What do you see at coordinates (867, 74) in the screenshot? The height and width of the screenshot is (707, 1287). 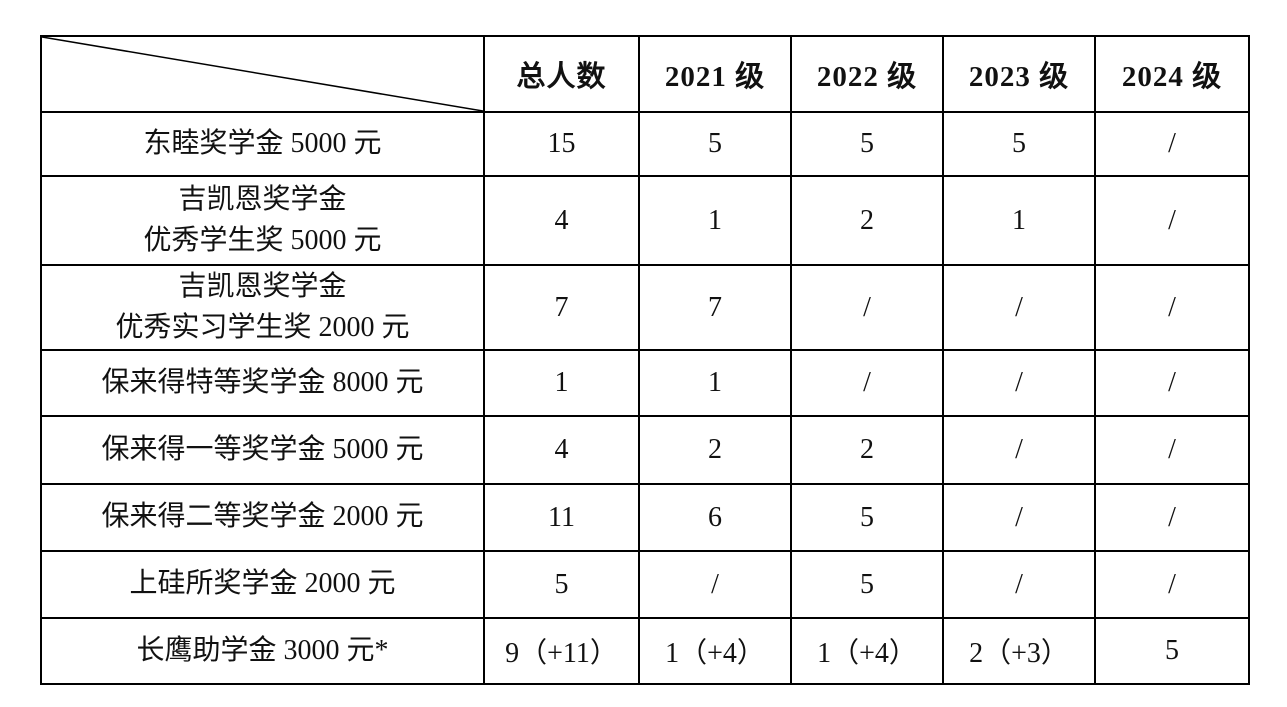 I see `column-header-2022: 2022 级` at bounding box center [867, 74].